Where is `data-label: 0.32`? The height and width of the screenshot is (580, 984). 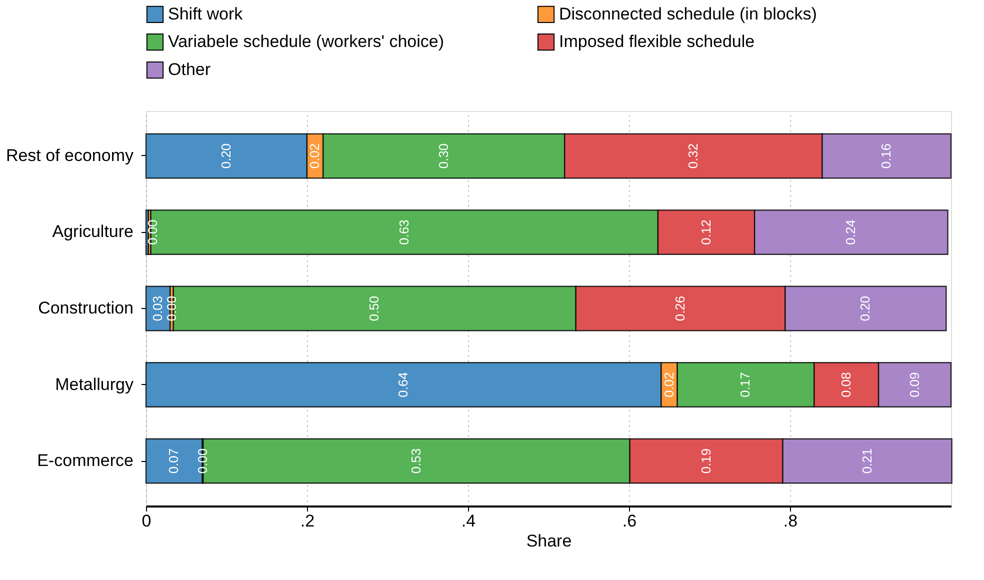
data-label: 0.32 is located at coordinates (692, 156).